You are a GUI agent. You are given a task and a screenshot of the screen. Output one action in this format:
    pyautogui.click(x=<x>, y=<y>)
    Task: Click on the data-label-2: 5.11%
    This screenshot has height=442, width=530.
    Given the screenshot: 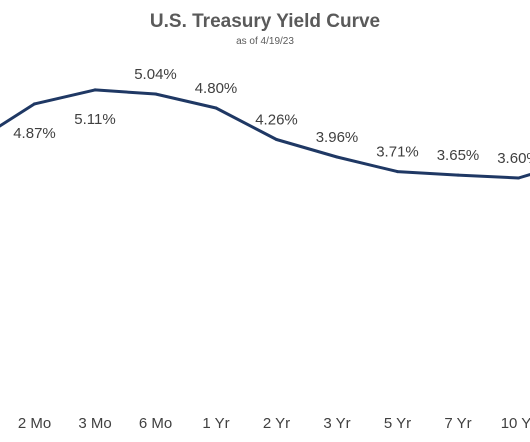 What is the action you would take?
    pyautogui.click(x=94, y=119)
    